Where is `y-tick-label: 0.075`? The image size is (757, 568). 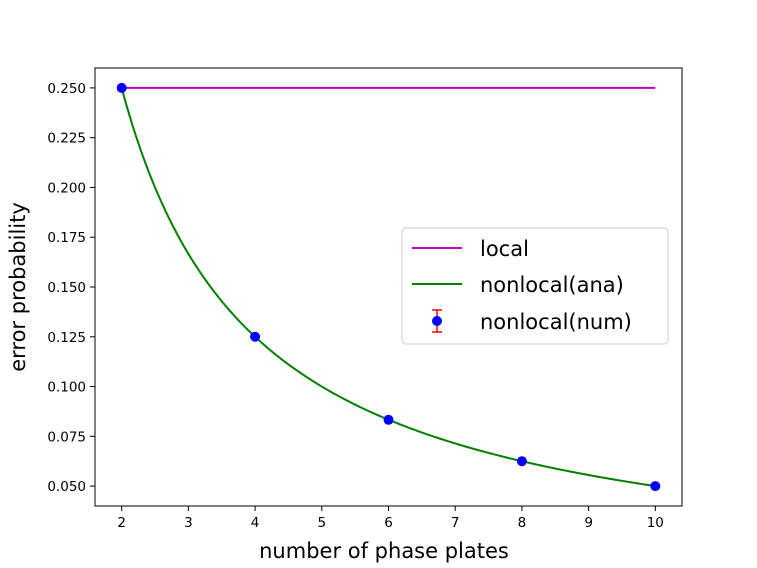 y-tick-label: 0.075 is located at coordinates (66, 437).